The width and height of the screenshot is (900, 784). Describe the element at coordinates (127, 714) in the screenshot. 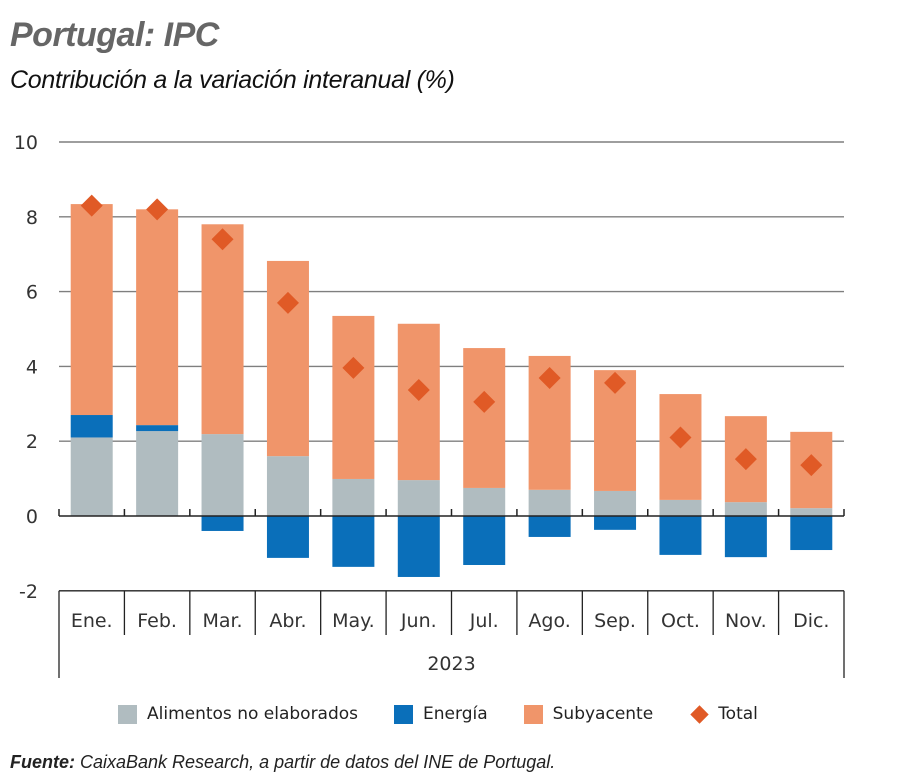

I see `legend-swatch-alimentos` at that location.